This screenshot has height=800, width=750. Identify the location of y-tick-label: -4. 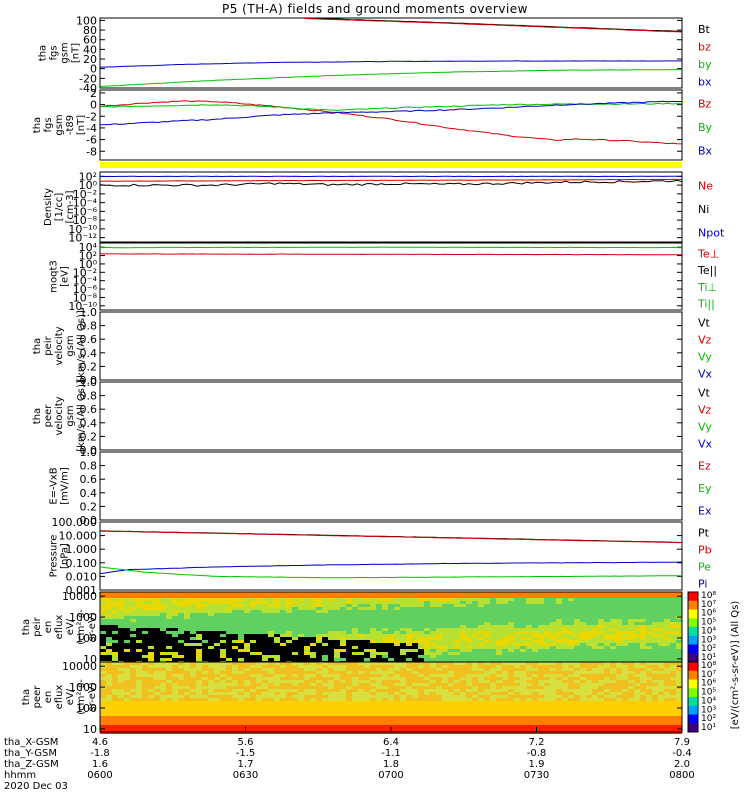
(91, 128).